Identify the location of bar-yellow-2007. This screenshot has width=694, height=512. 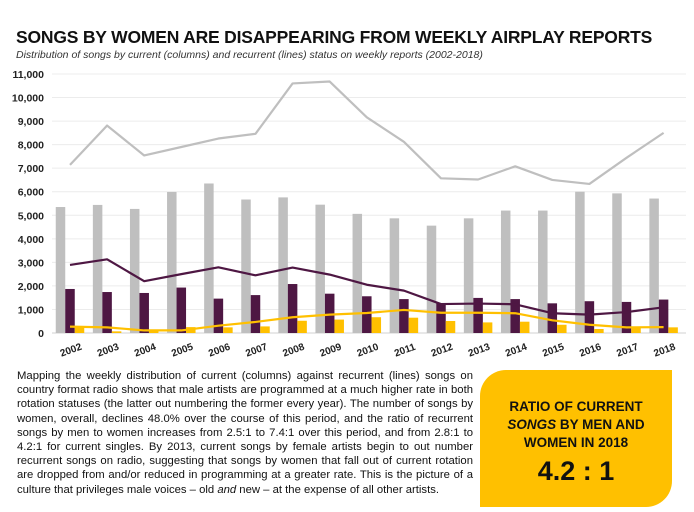
(265, 329).